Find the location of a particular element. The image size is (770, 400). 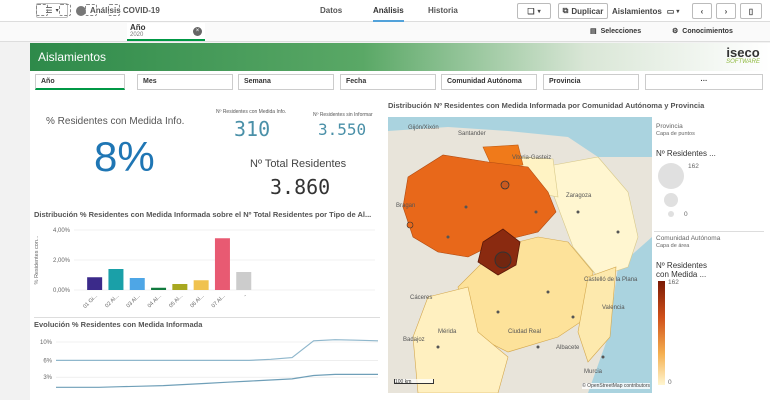

legend-color-scale is located at coordinates (661, 333).